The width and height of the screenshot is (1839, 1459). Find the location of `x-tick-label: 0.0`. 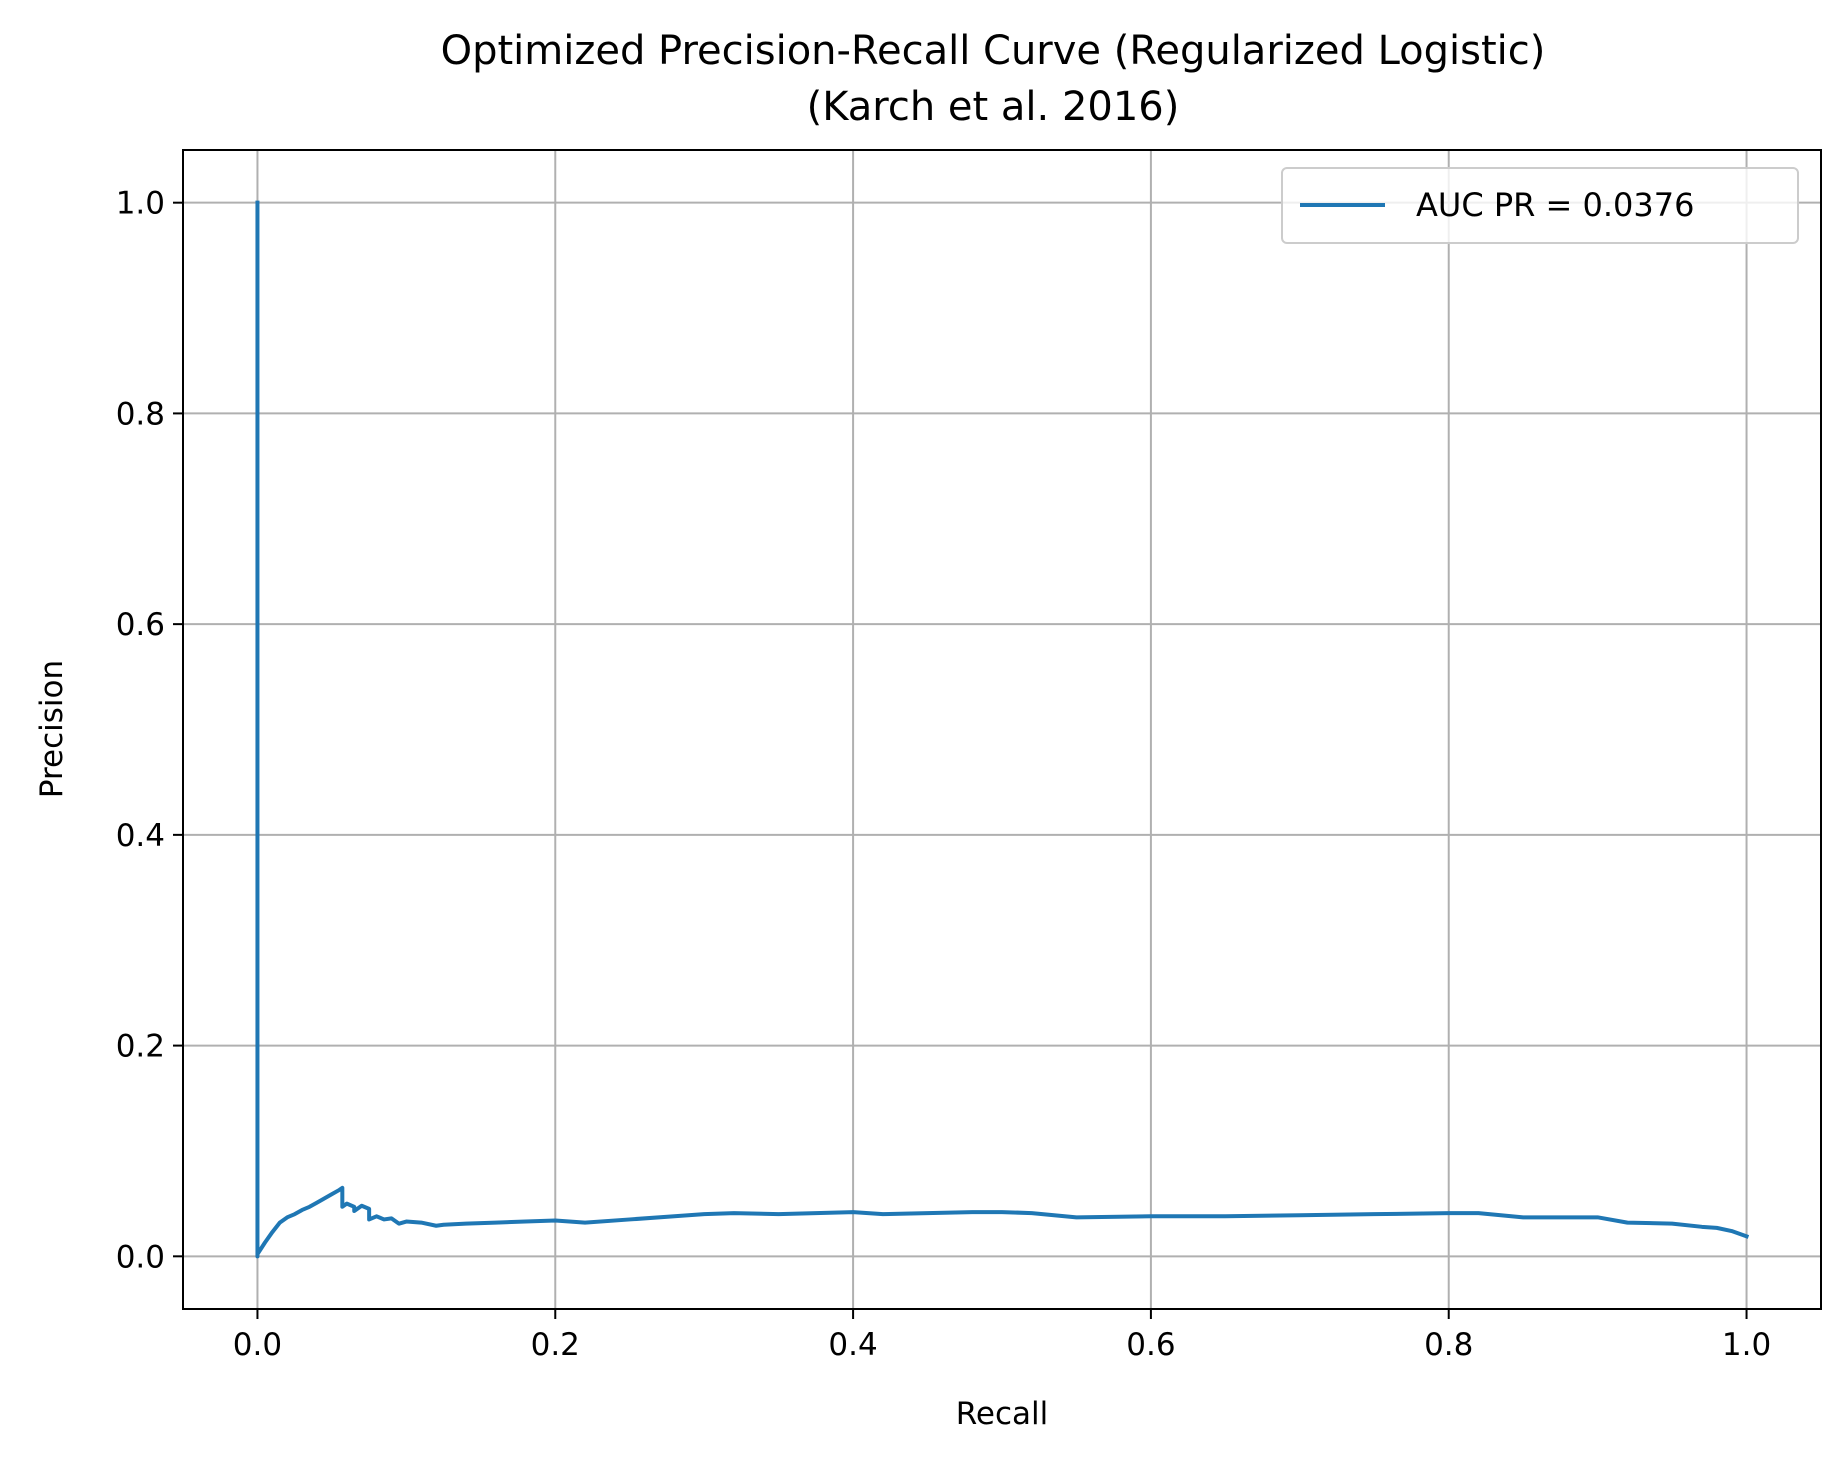

x-tick-label: 0.0 is located at coordinates (257, 1345).